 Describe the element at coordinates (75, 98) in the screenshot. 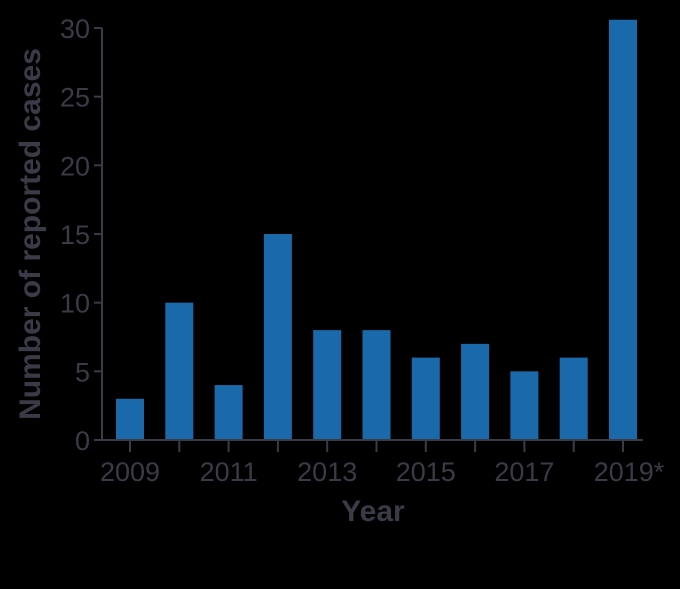

I see `y-tick-label: 25` at that location.